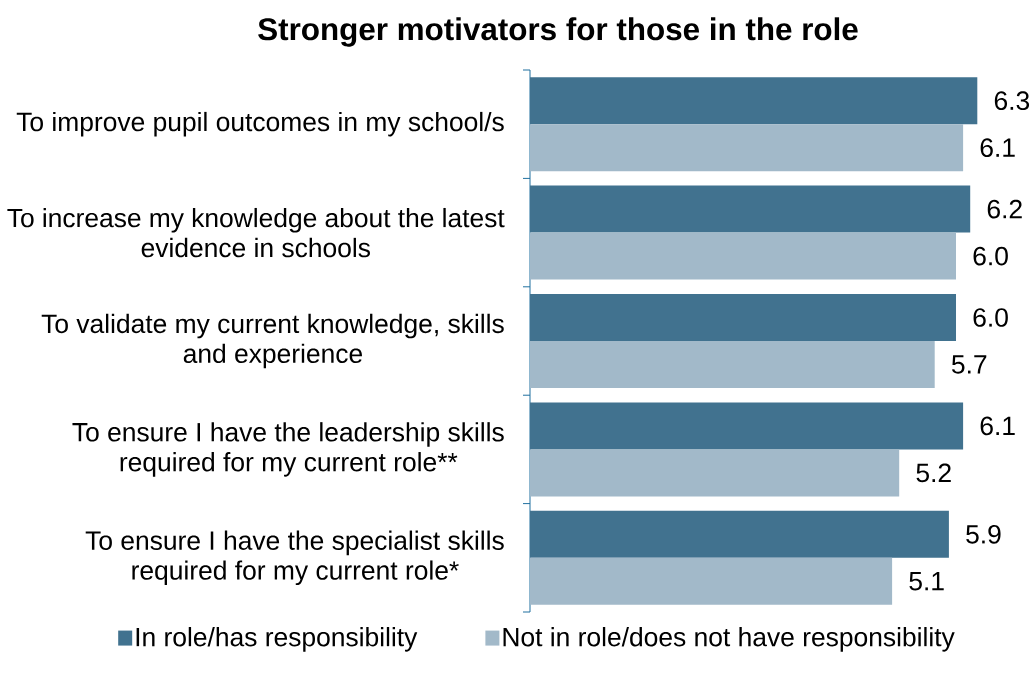 This screenshot has width=1035, height=673. I want to click on data-label: 5.2, so click(933, 473).